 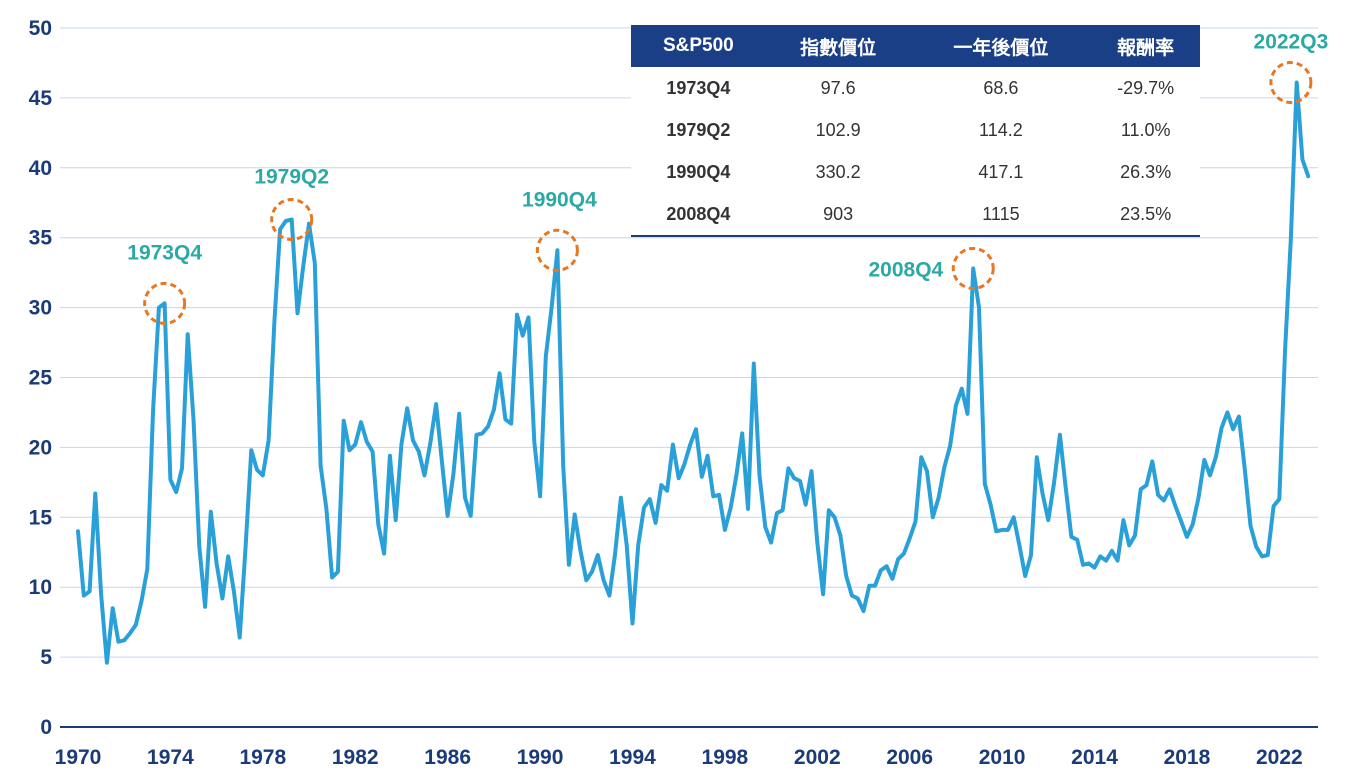 I want to click on x-tick-label: 2002, so click(x=817, y=757).